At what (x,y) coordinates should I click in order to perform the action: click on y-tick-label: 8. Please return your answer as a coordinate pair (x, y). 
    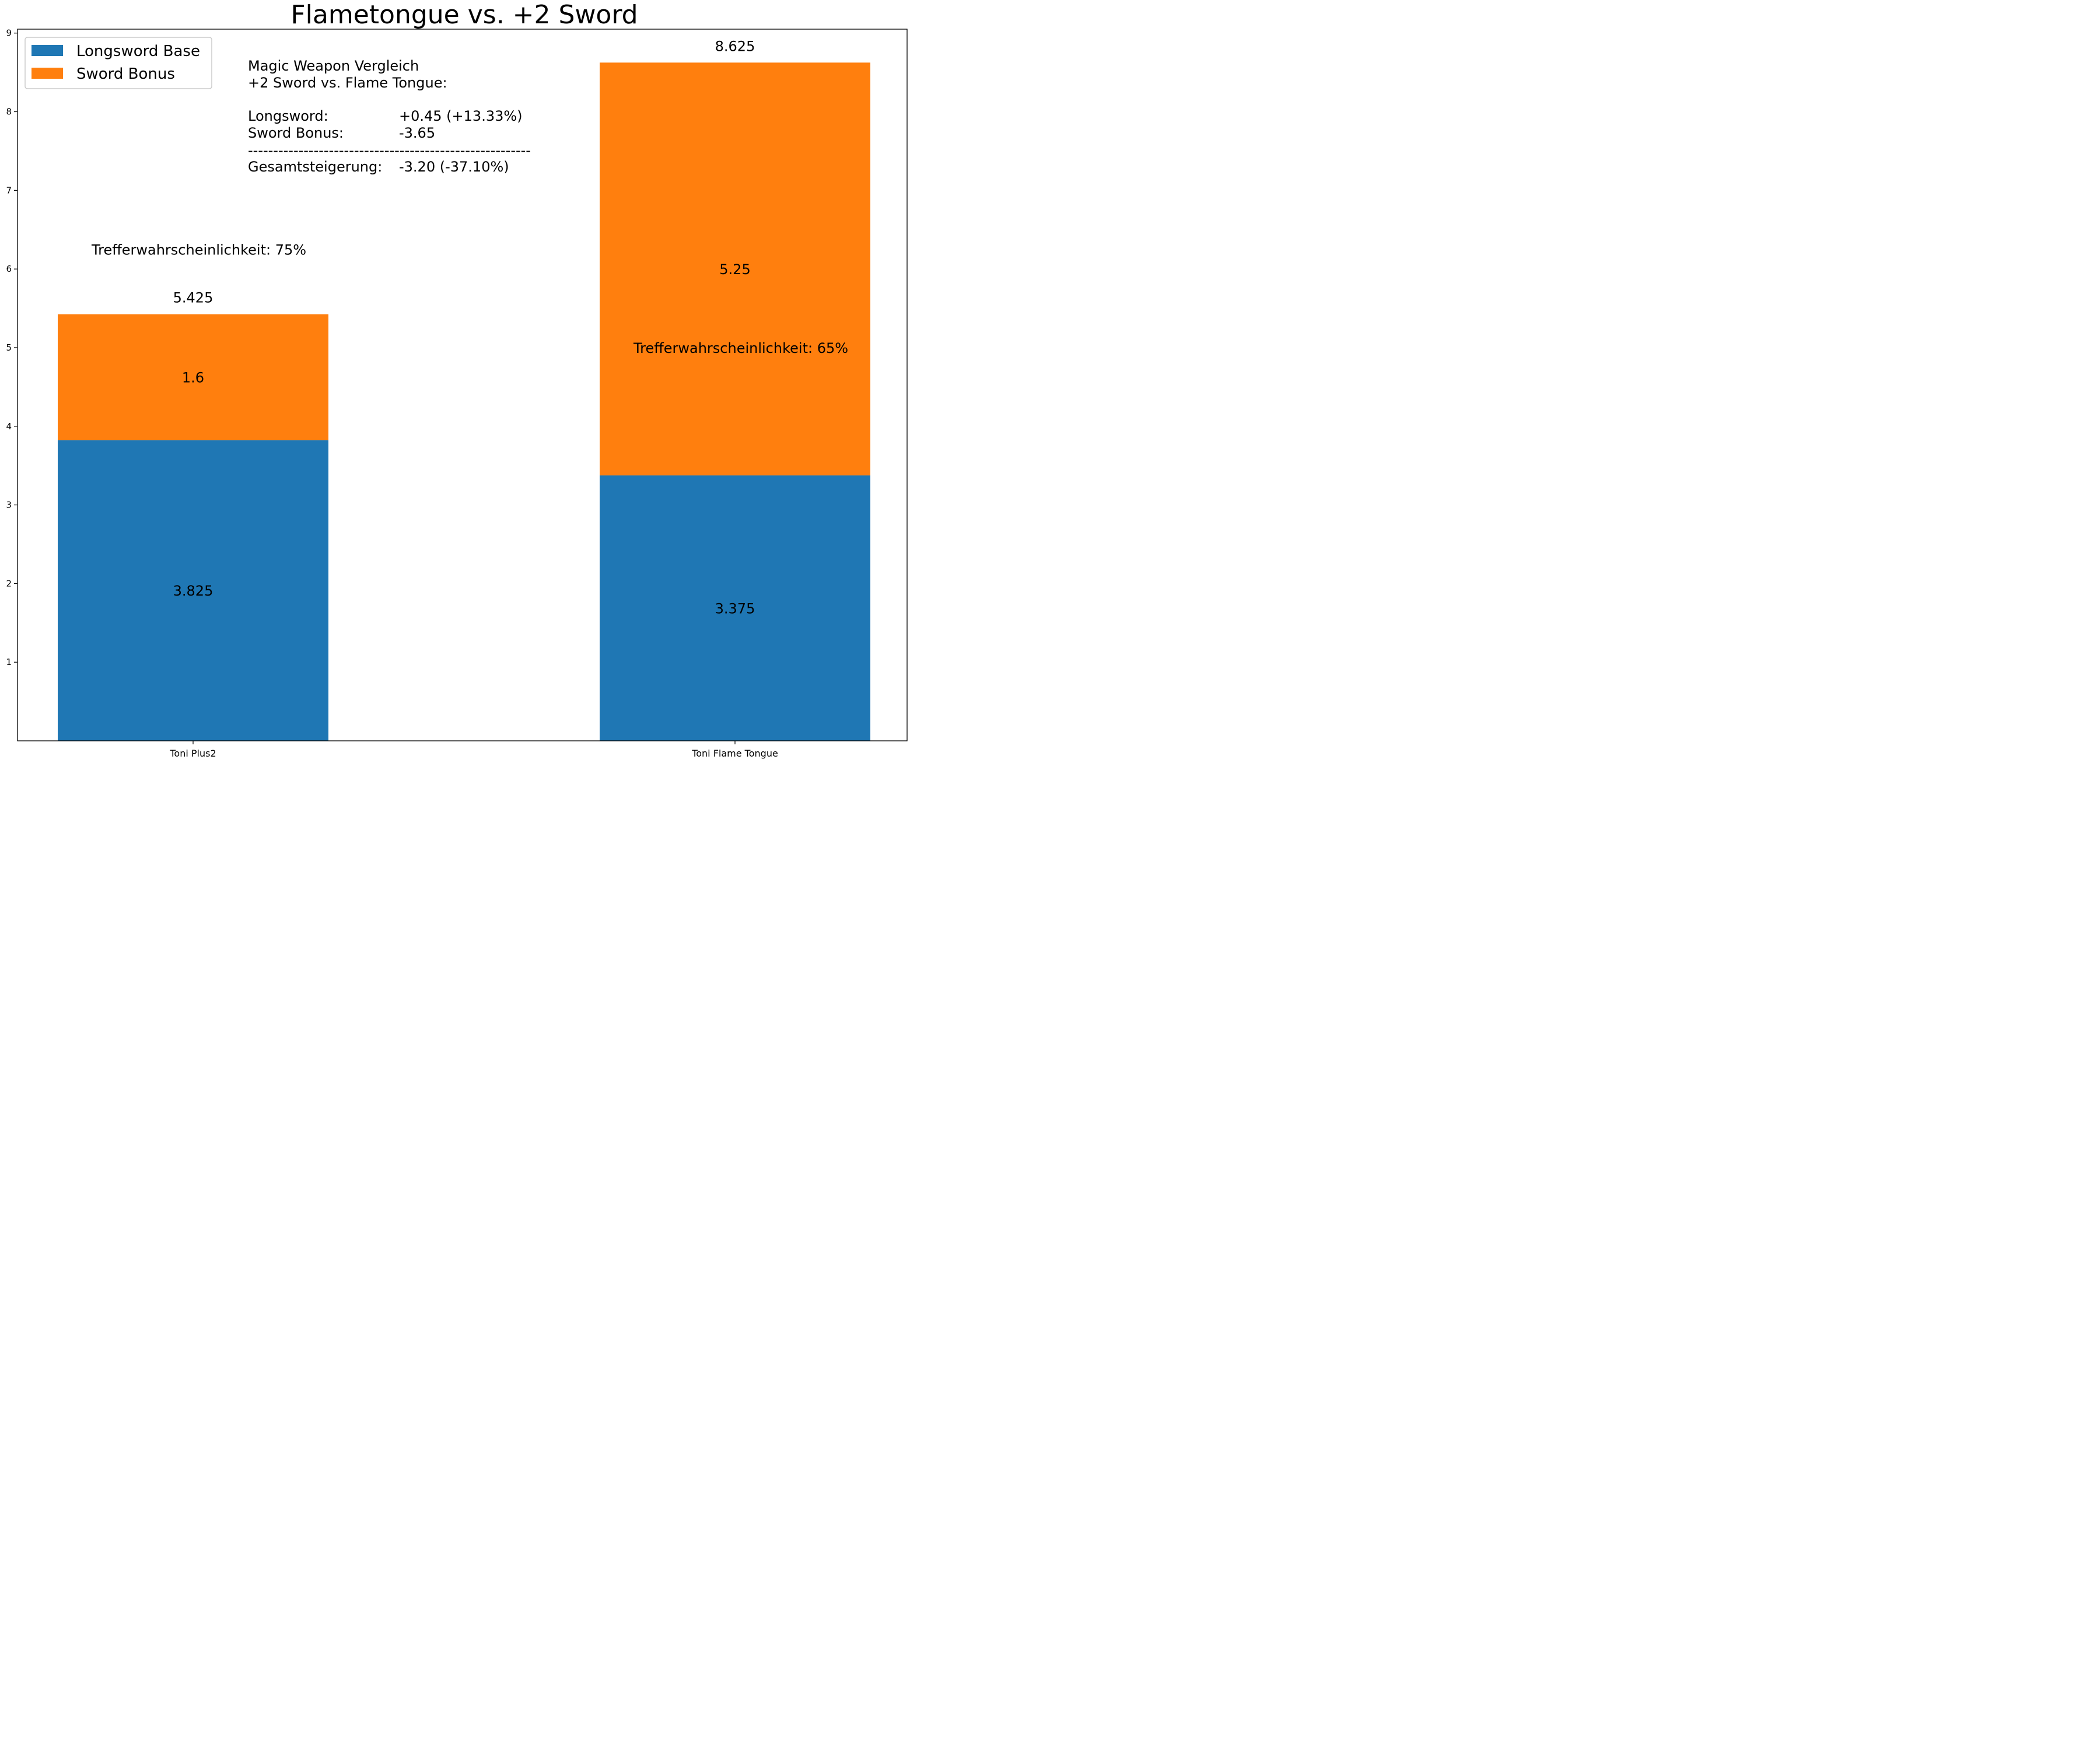
    Looking at the image, I should click on (9, 112).